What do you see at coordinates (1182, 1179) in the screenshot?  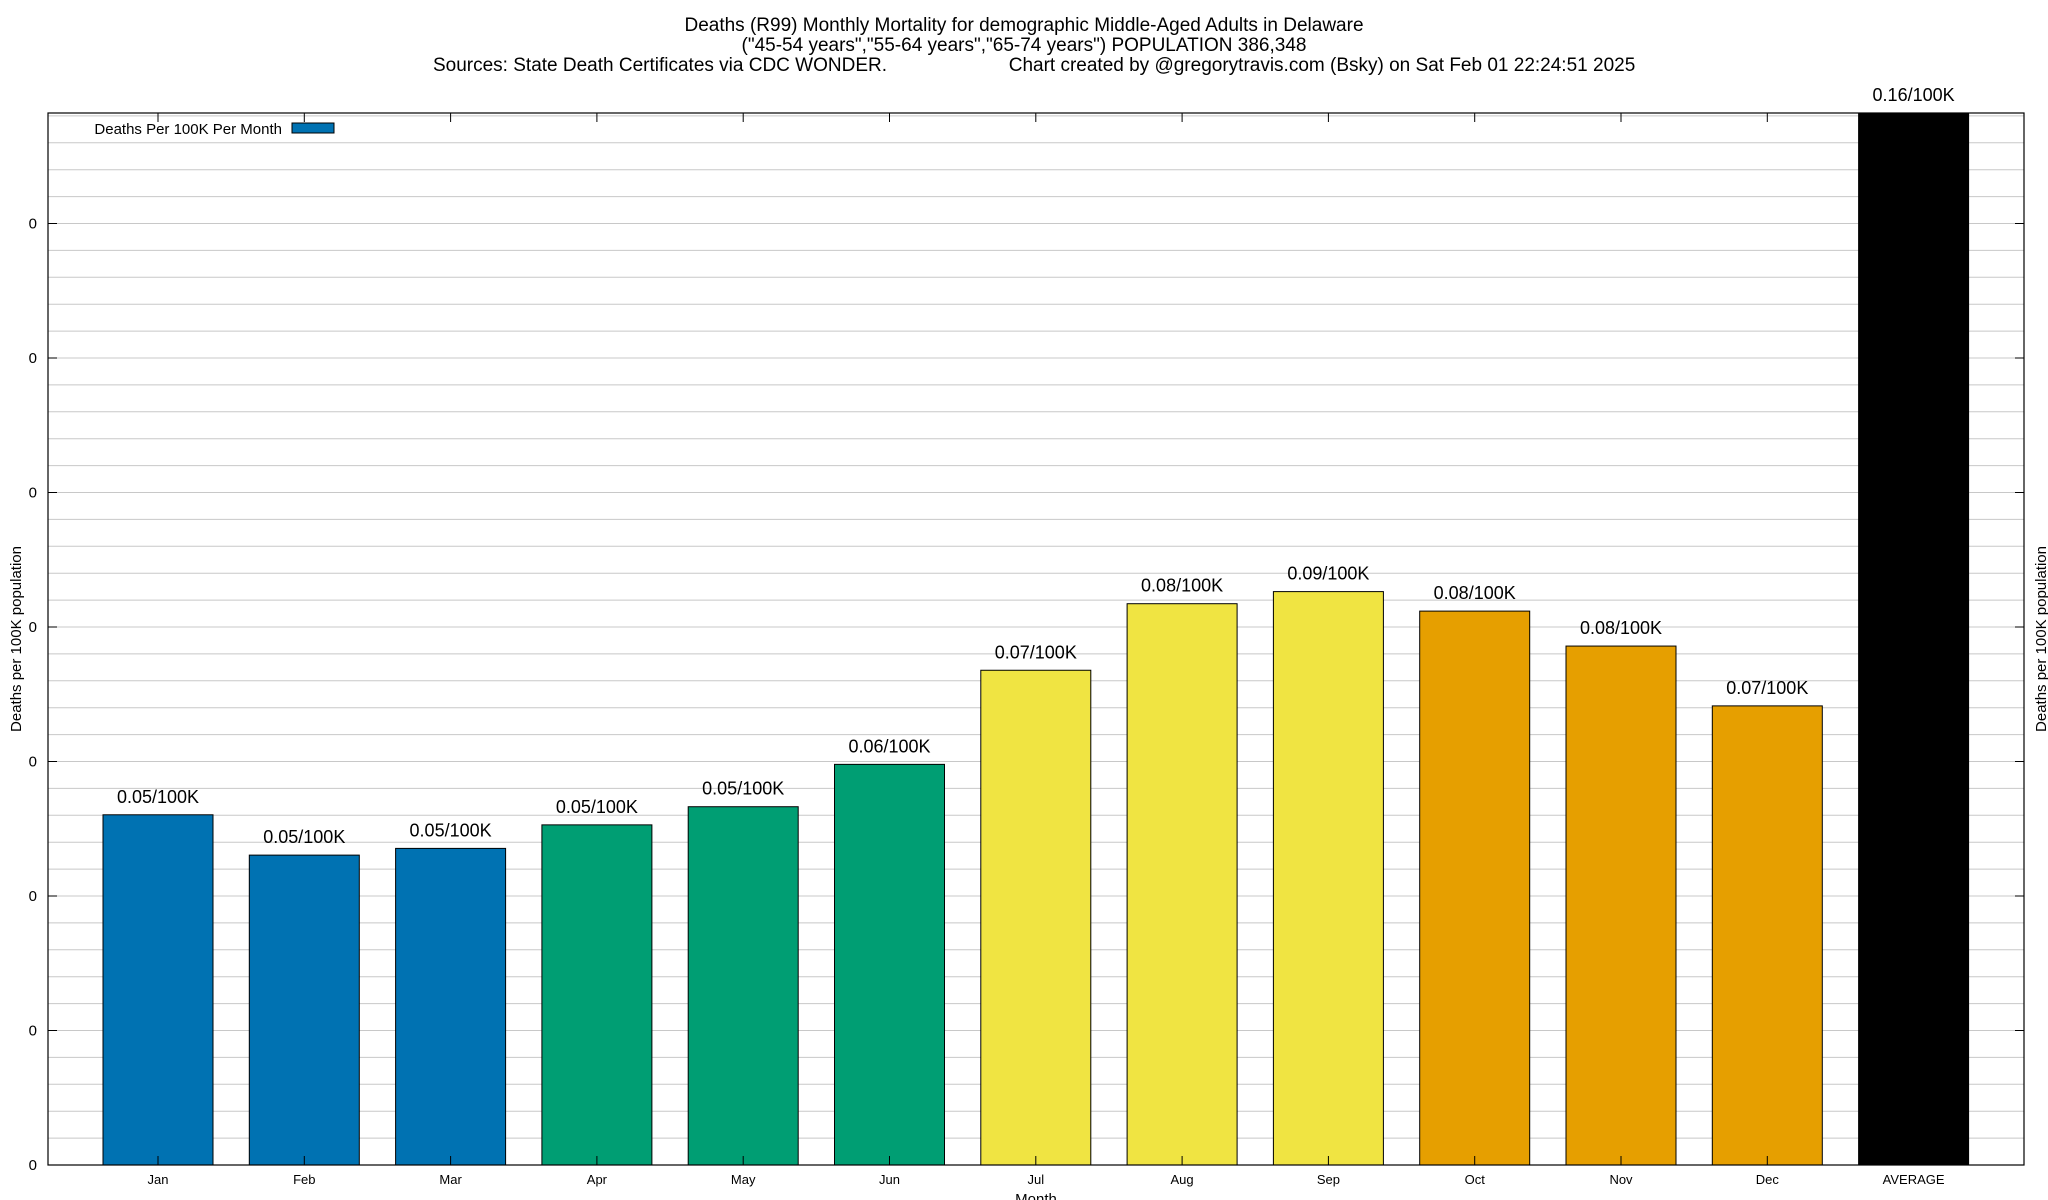 I see `x-tick-label: Aug` at bounding box center [1182, 1179].